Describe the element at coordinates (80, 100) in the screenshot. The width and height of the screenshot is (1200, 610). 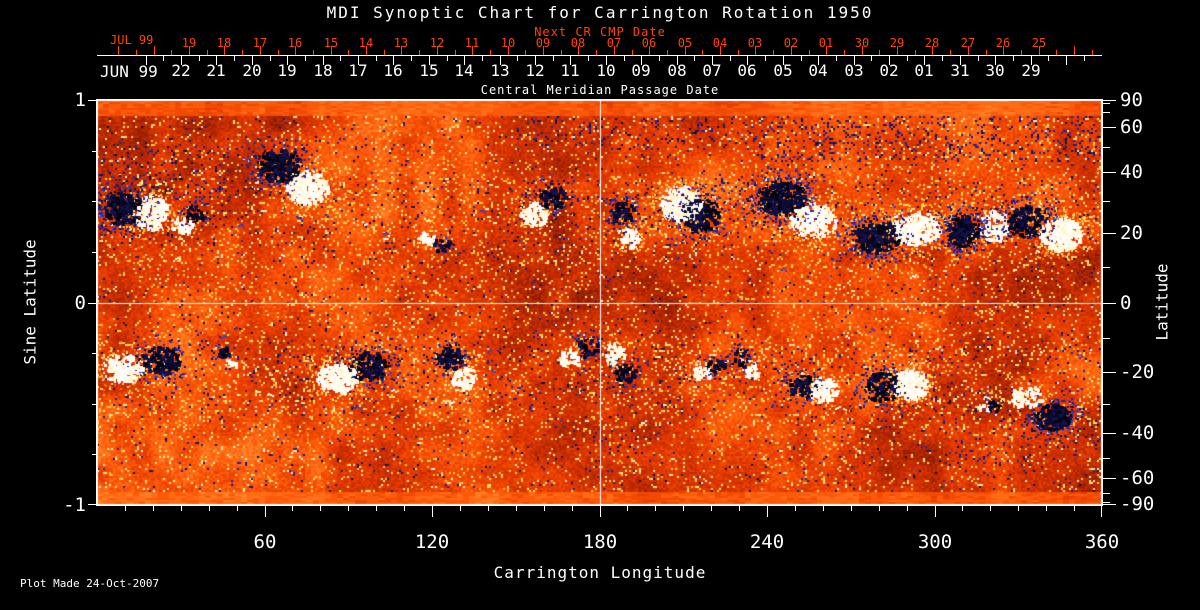
I see `sine-lat-tick-label: 1` at that location.